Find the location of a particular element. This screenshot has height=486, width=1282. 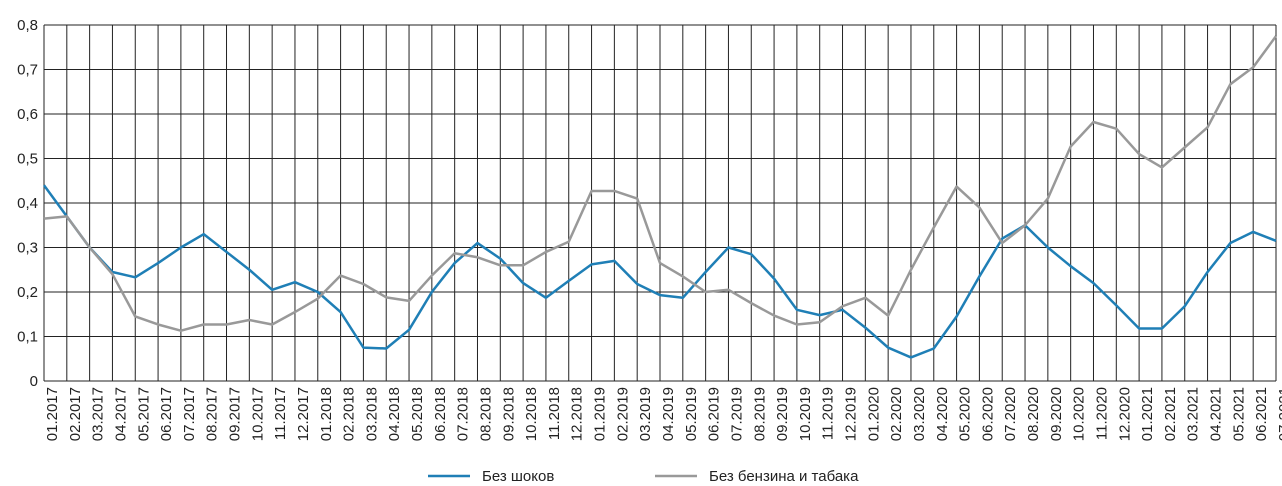

x-tick-label: 01.2021 is located at coordinates (1147, 414).